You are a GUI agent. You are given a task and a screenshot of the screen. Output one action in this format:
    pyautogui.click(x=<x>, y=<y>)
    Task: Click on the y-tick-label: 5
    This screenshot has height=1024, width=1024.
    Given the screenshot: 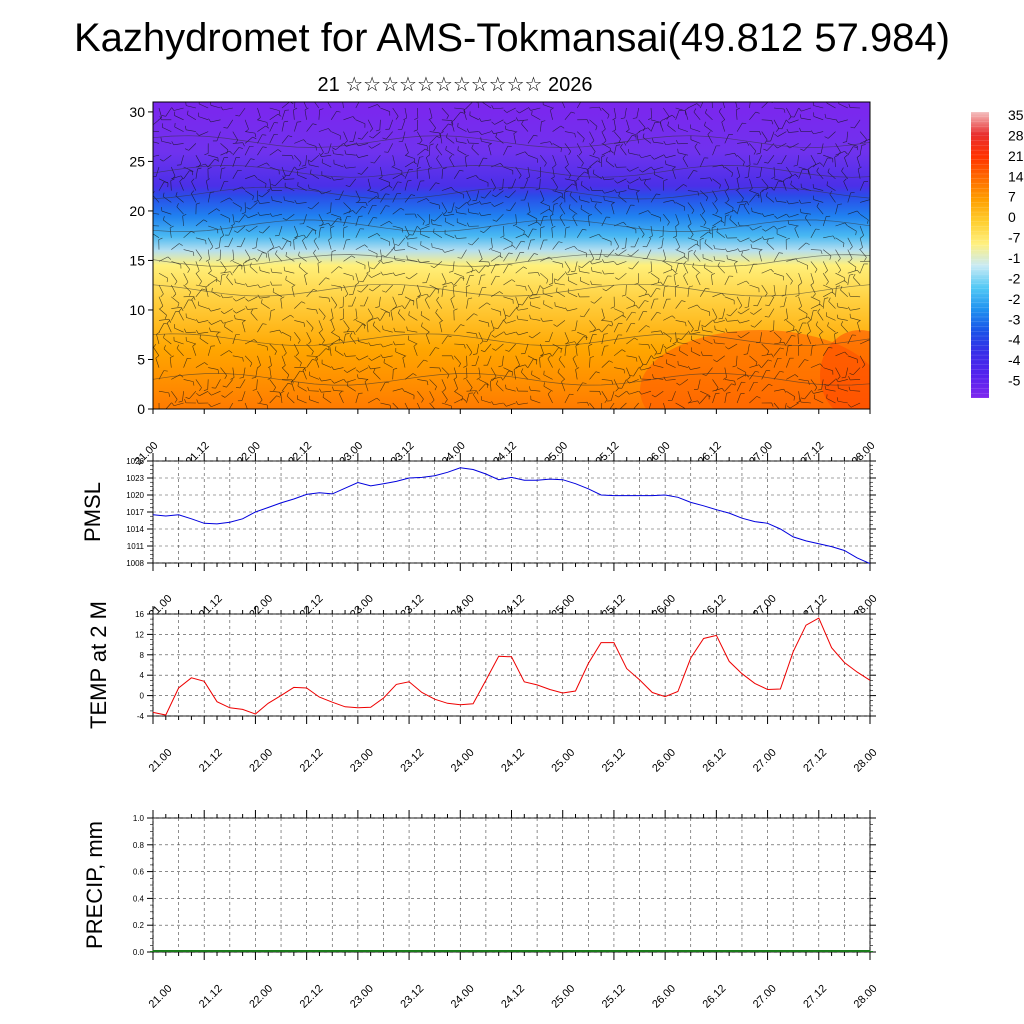 What is the action you would take?
    pyautogui.click(x=141, y=359)
    